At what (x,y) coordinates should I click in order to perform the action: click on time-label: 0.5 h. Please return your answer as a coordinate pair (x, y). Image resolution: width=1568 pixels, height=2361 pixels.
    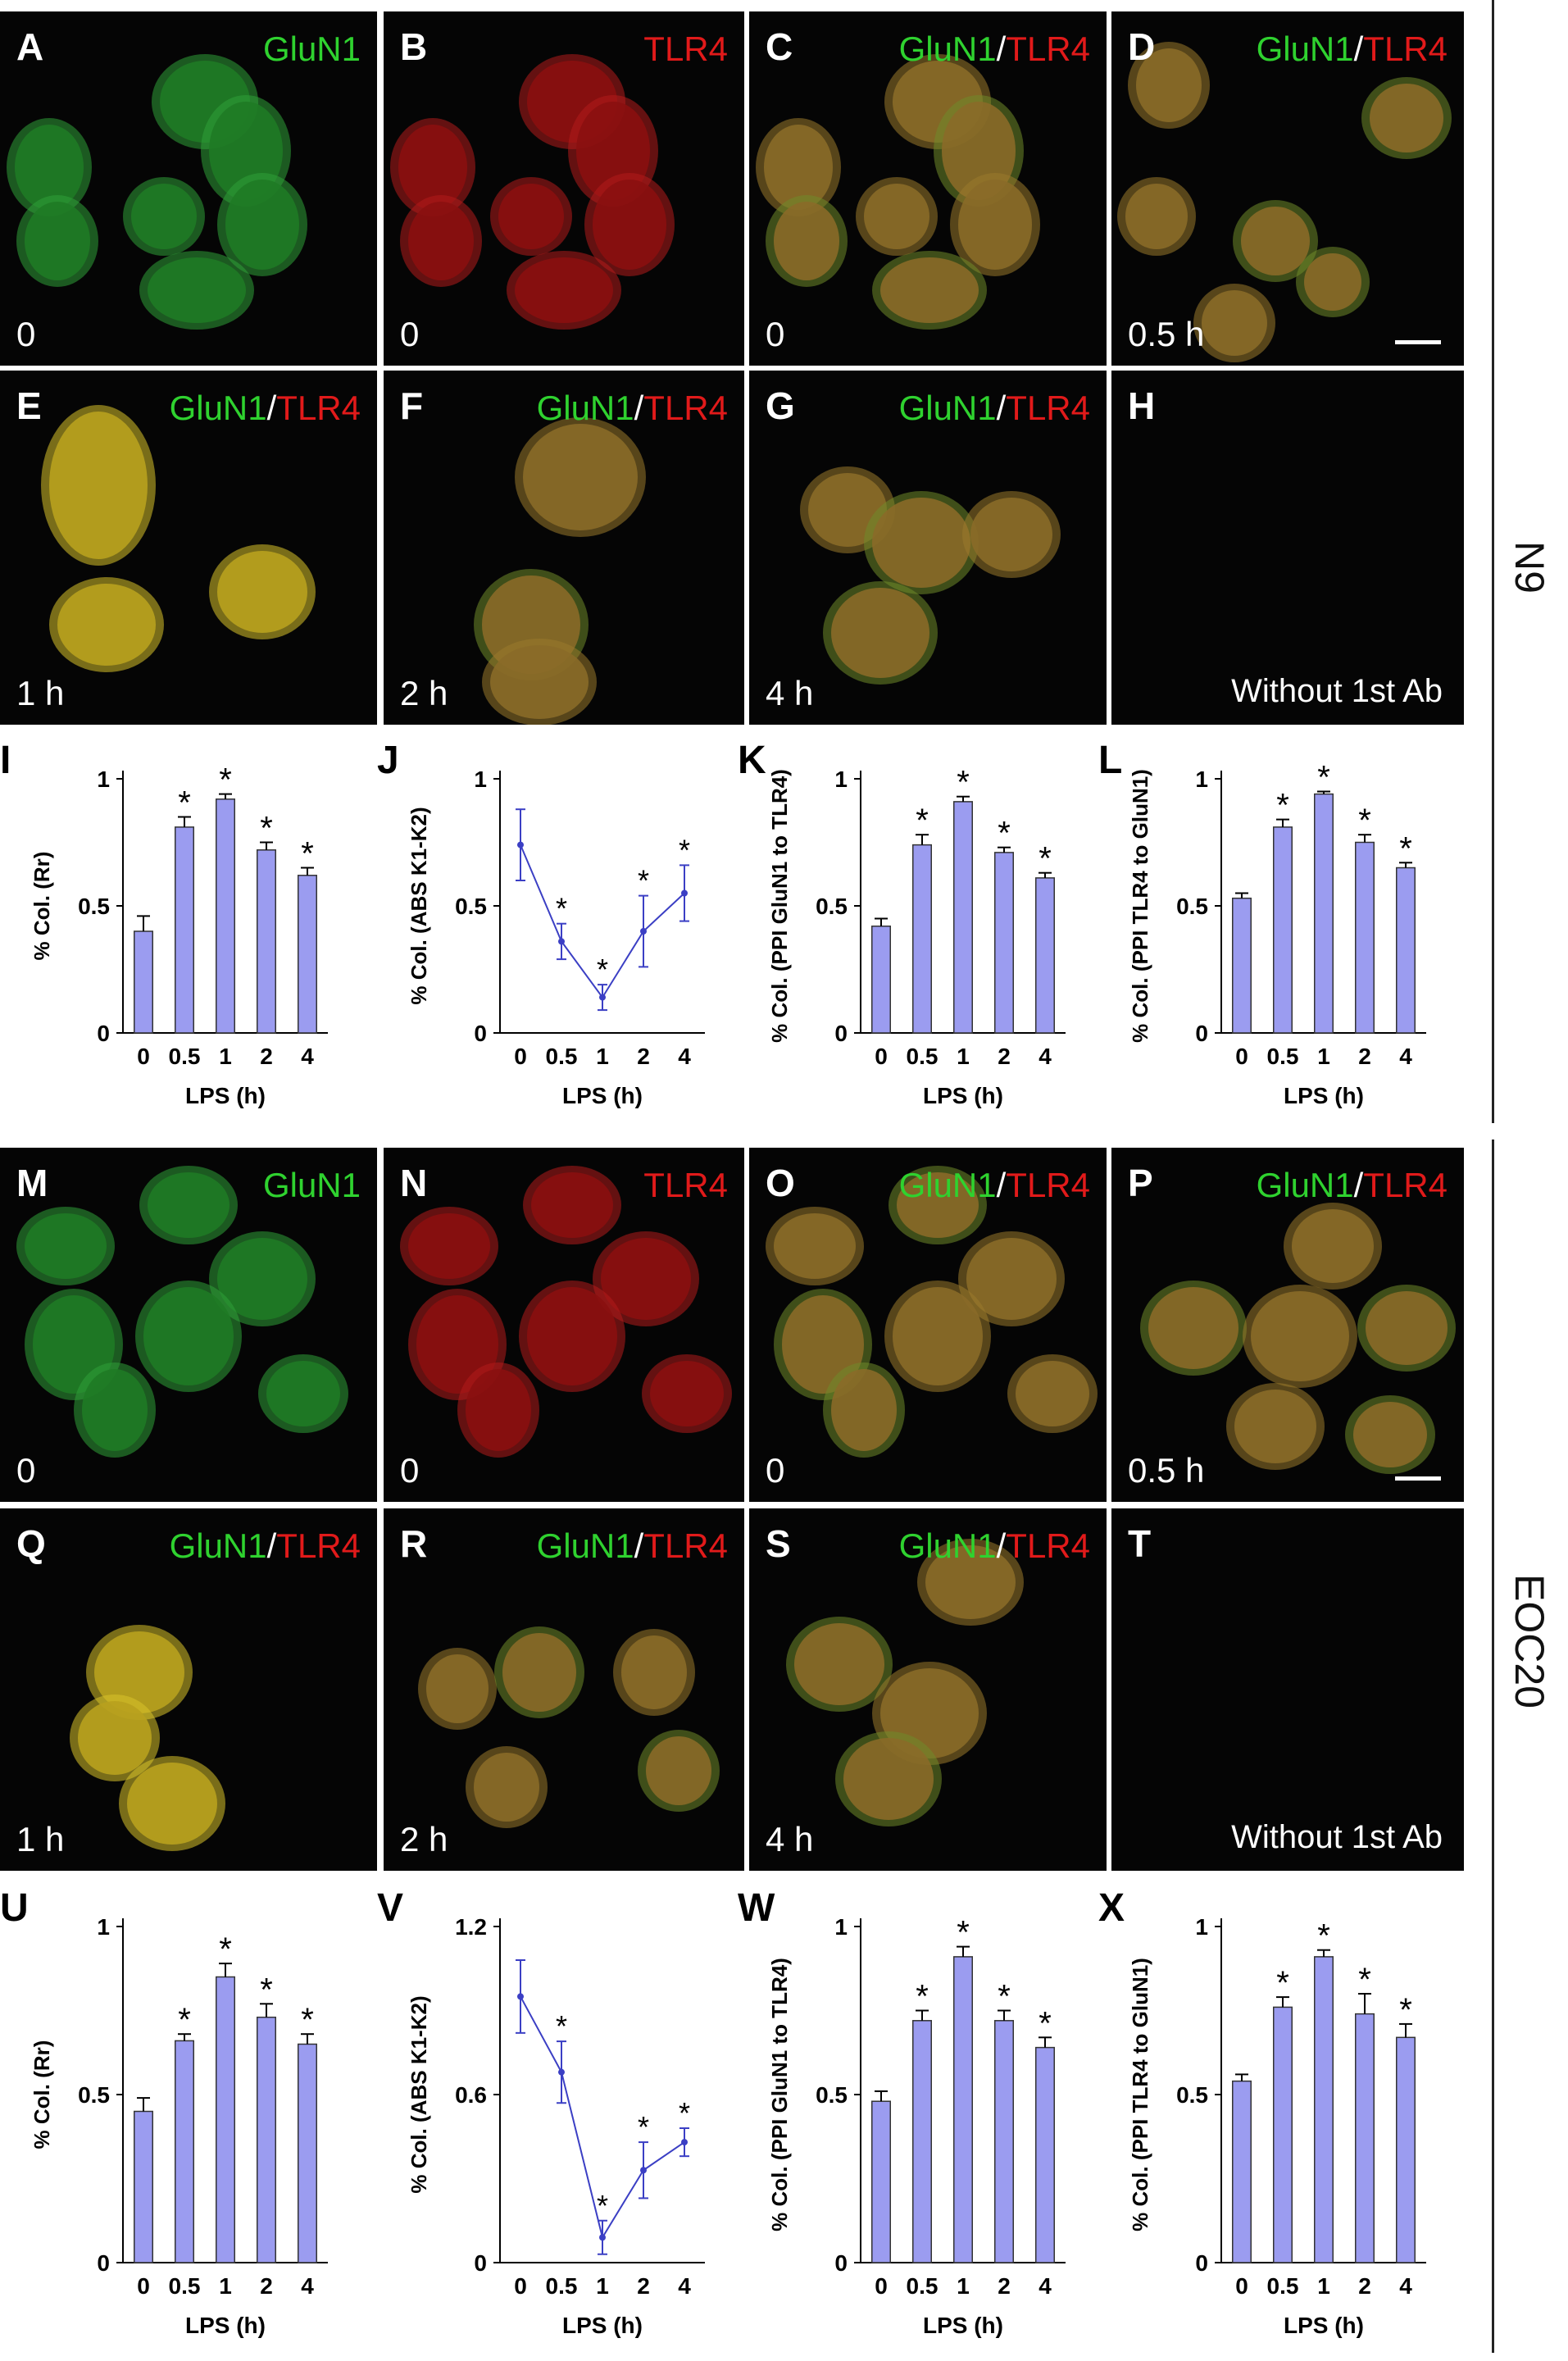
    Looking at the image, I should click on (1166, 1470).